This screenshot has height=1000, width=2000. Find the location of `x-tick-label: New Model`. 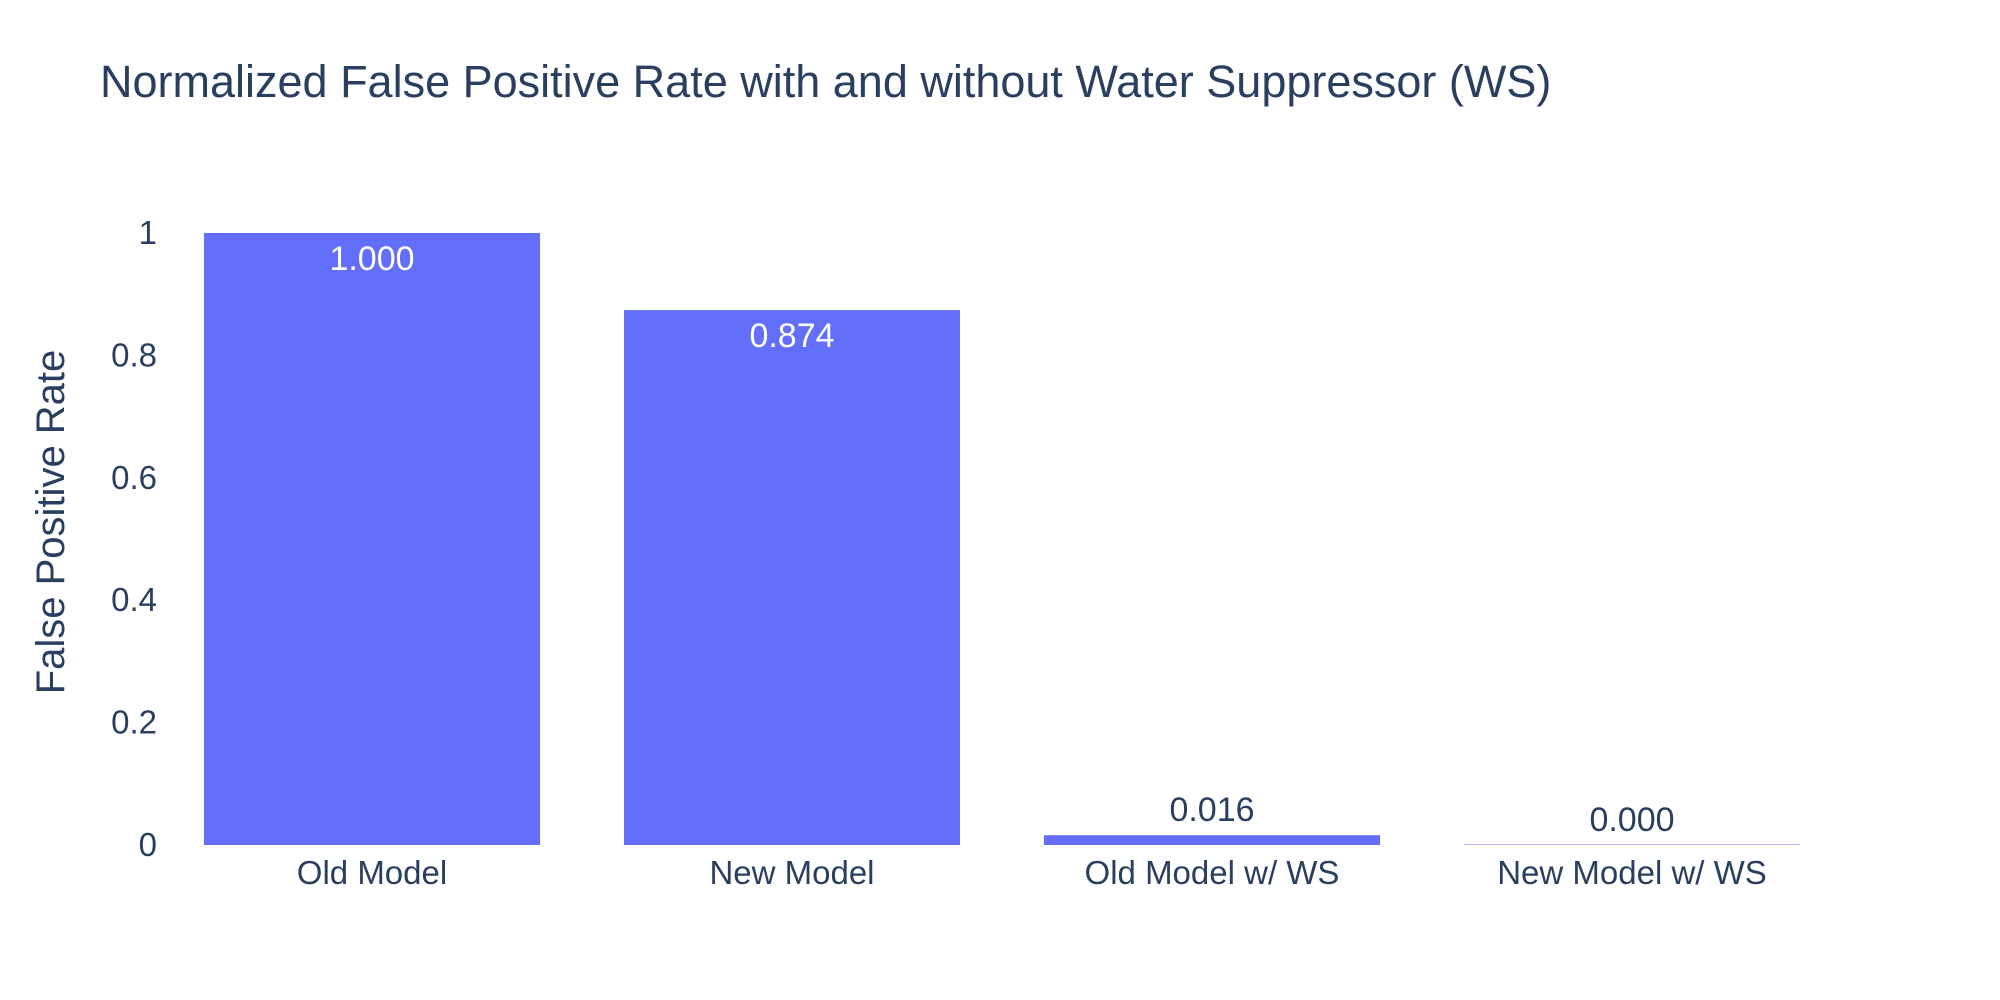

x-tick-label: New Model is located at coordinates (791, 872).